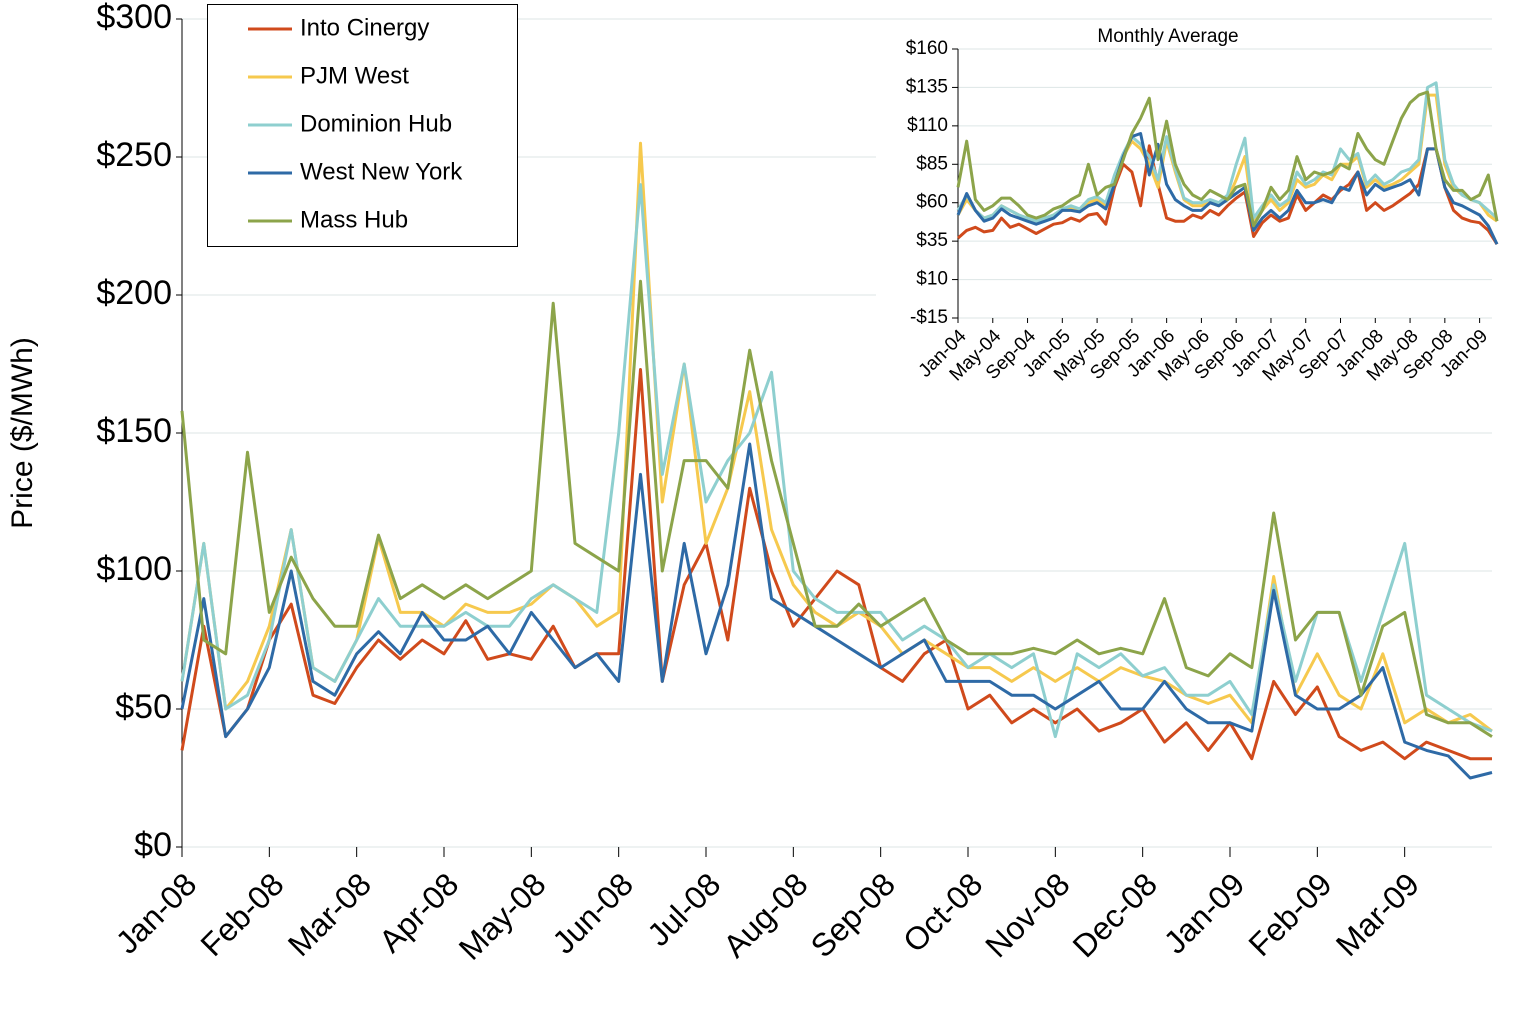  I want to click on y-tick-label: $200, so click(134, 293).